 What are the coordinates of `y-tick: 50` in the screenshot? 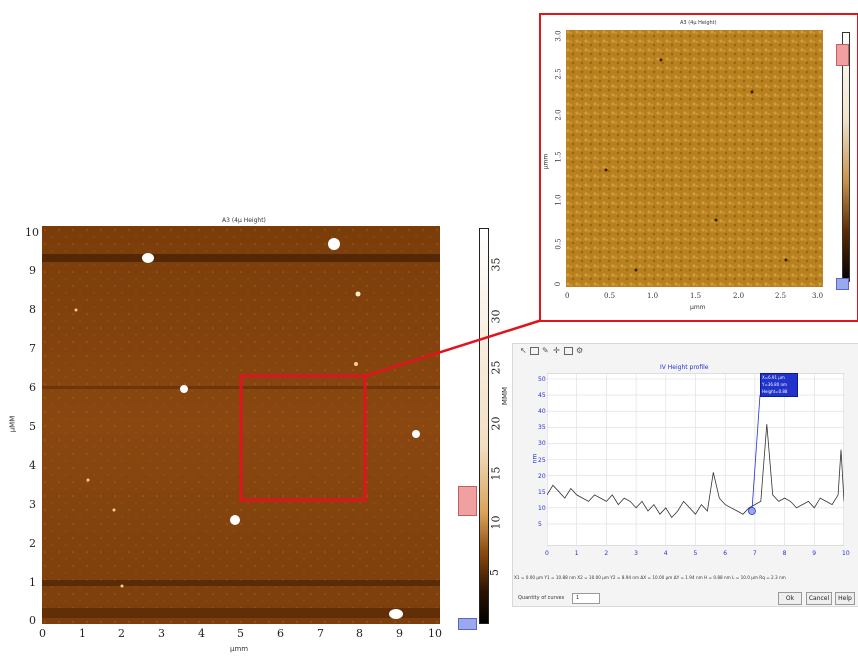 It's located at (542, 379).